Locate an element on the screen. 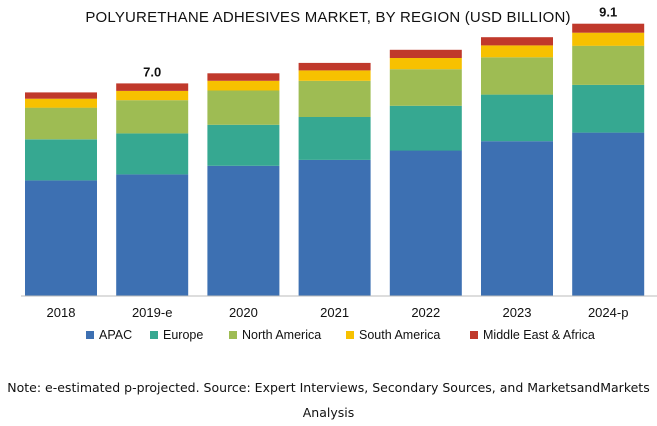 The height and width of the screenshot is (426, 657). x-tick-label: 2021 is located at coordinates (334, 312).